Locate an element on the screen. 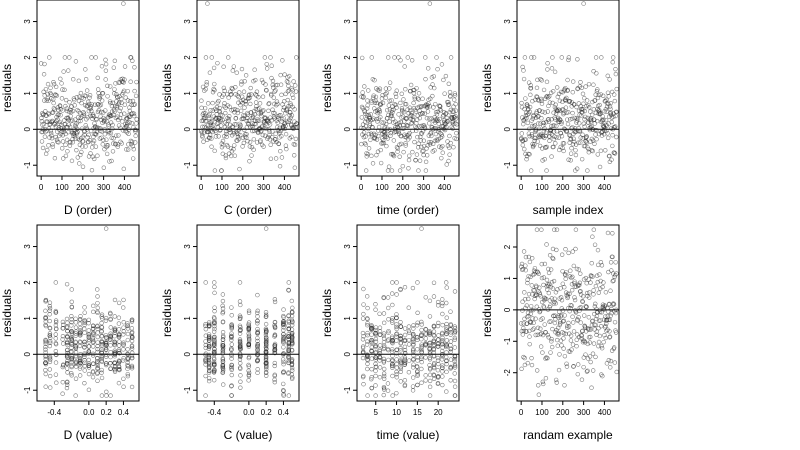 Image resolution: width=800 pixels, height=450 pixels. y-tick-label: 3 is located at coordinates (187, 246).